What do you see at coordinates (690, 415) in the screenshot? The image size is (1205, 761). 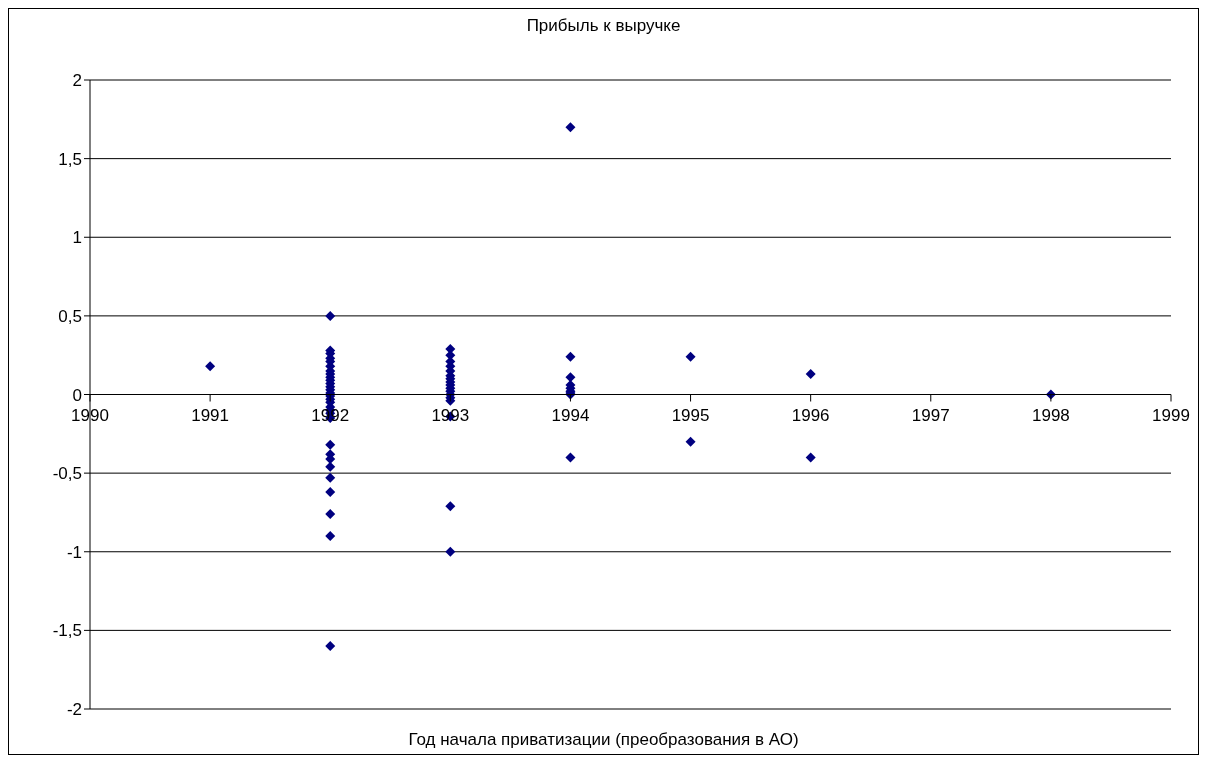 I see `x-tick-label: 1995` at bounding box center [690, 415].